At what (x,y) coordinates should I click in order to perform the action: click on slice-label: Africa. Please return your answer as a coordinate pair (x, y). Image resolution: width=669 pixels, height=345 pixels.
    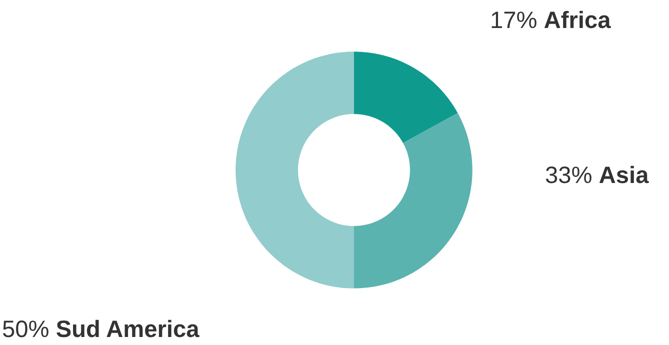
    Looking at the image, I should click on (577, 19).